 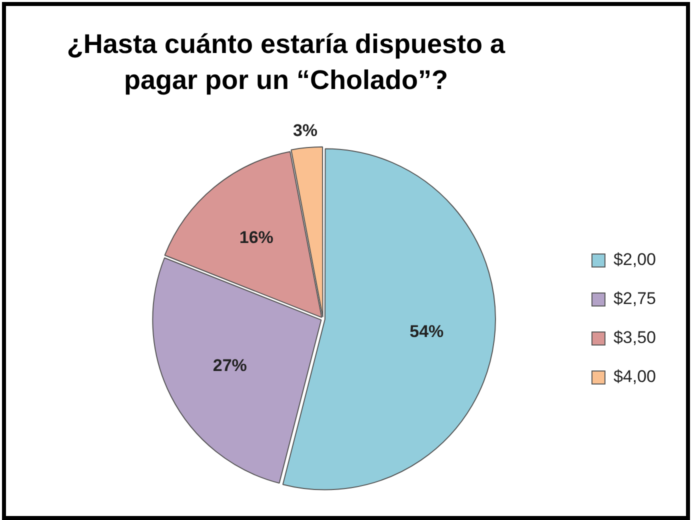 I want to click on legend-label: $2,75, so click(x=634, y=298).